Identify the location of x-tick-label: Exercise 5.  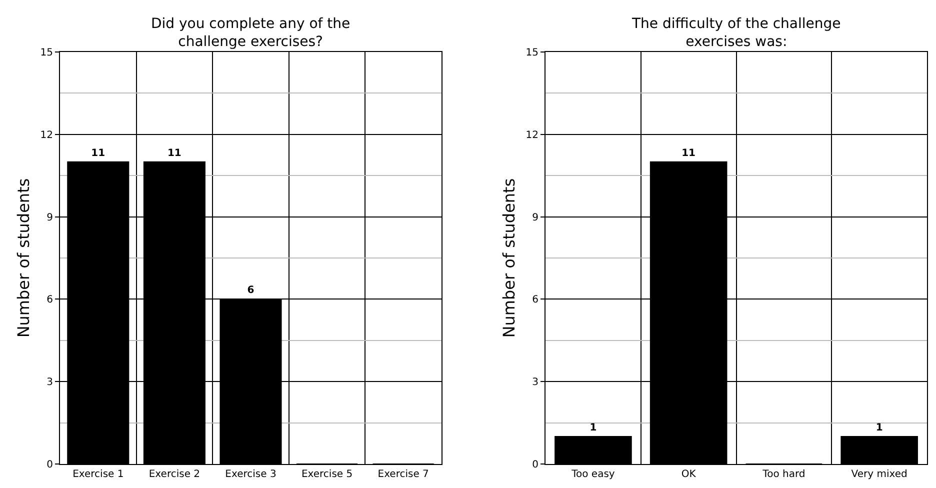
(327, 474).